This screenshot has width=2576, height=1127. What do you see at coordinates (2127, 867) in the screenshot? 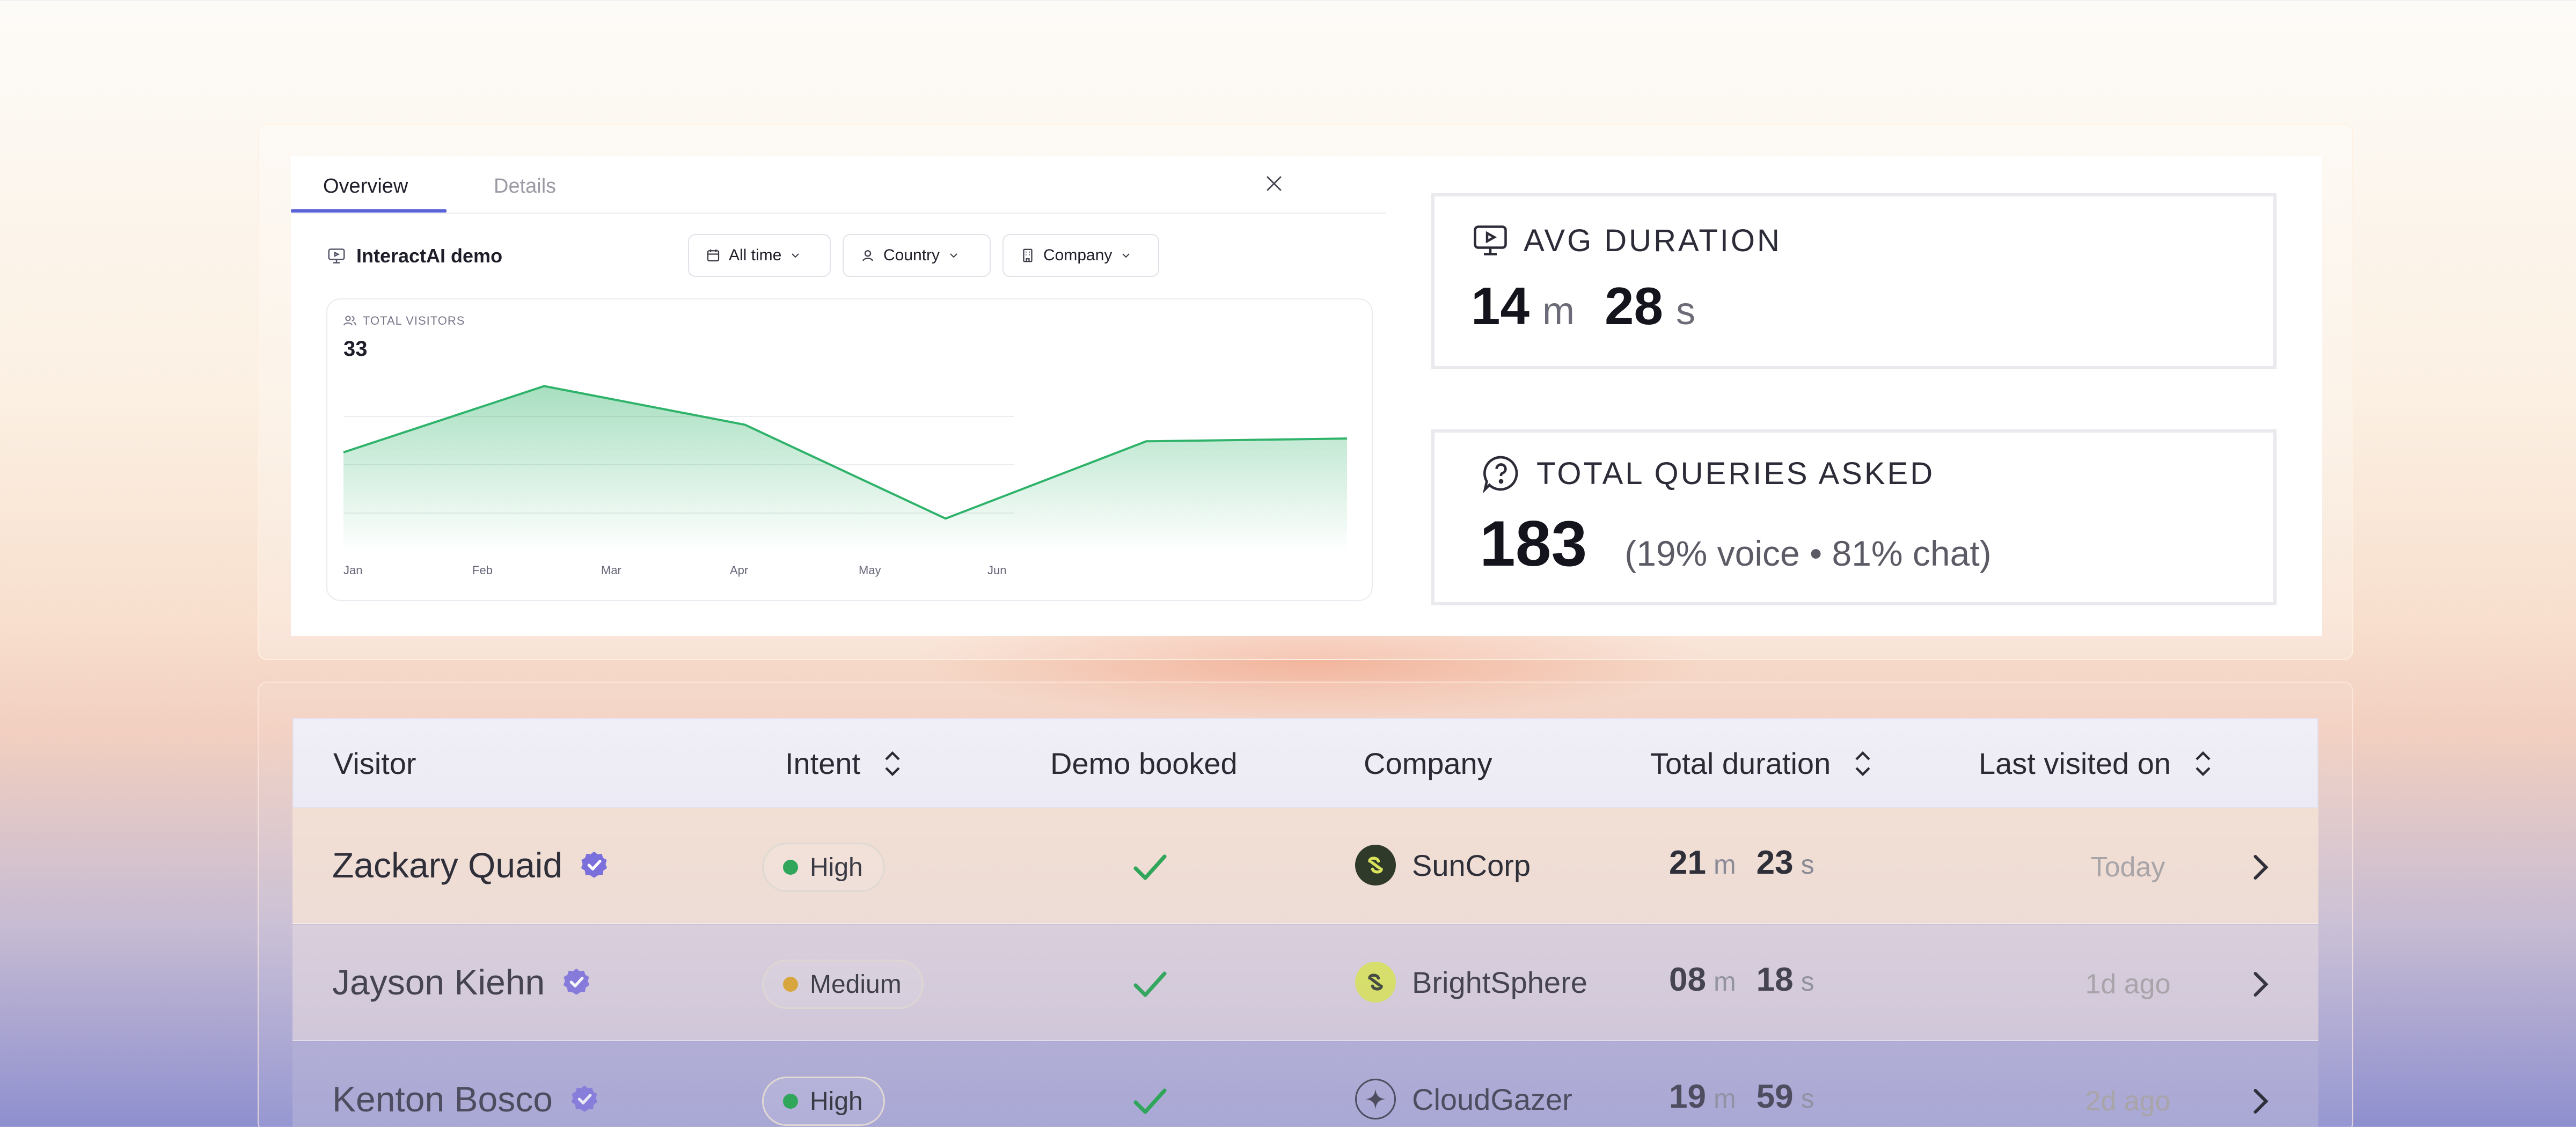
I see `last-visited: Today` at bounding box center [2127, 867].